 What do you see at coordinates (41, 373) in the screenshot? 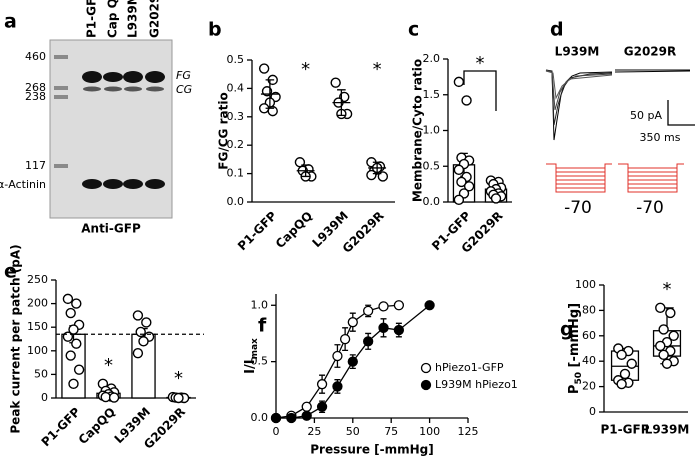
I see `y-tick-label: 50` at bounding box center [41, 373].